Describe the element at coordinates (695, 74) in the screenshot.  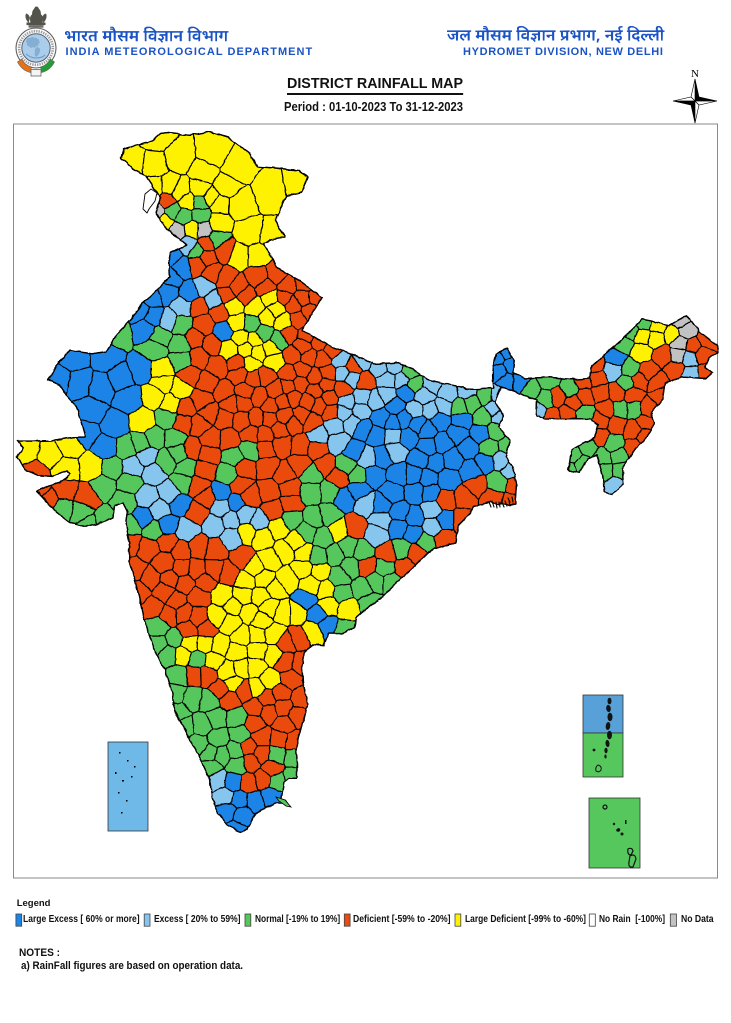
I see `svg-text: N` at that location.